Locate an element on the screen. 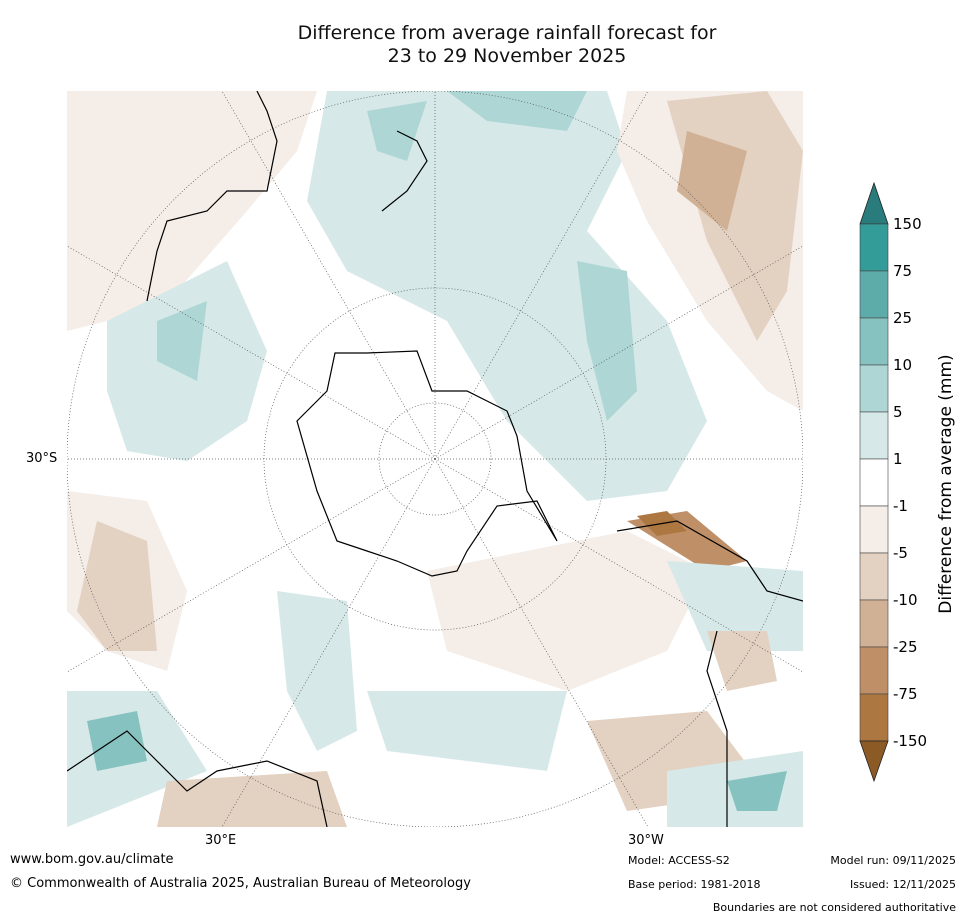  colorbar is located at coordinates (874, 482).